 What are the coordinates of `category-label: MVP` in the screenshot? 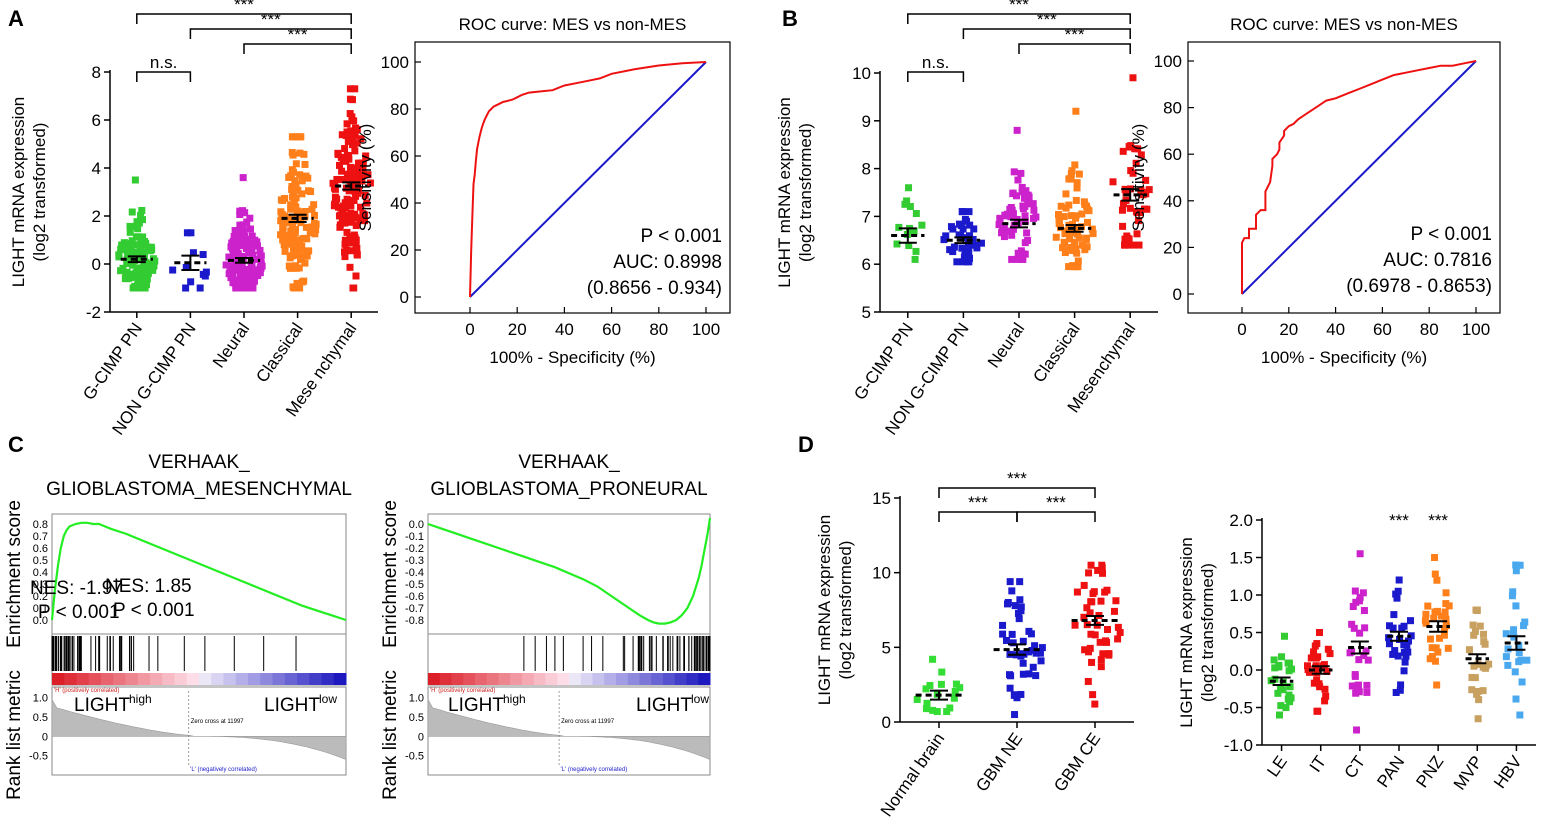 It's located at (1468, 772).